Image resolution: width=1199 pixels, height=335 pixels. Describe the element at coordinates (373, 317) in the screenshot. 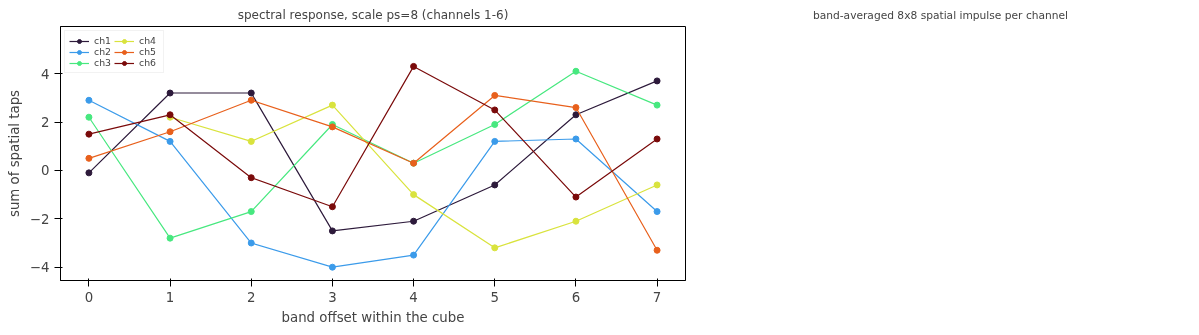

I see `x-axis-title: band offset within the cube` at that location.